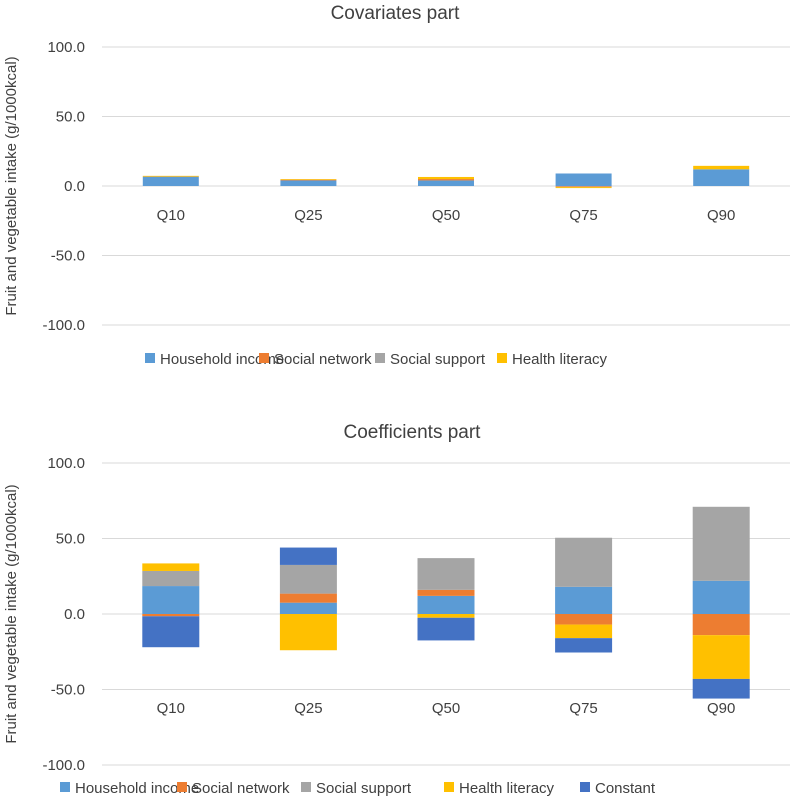 This screenshot has width=790, height=804. What do you see at coordinates (308, 556) in the screenshot?
I see `bar-segment-constant-q25` at bounding box center [308, 556].